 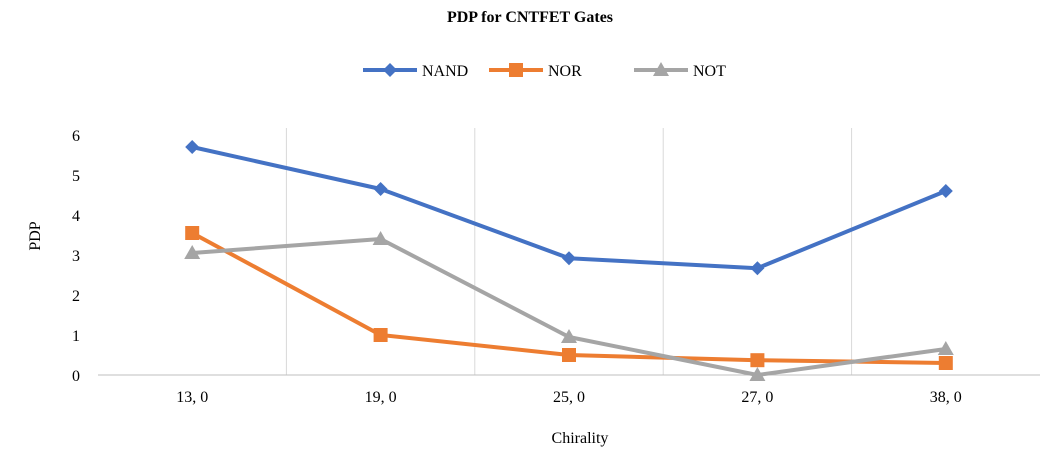 I want to click on legend: NAND NOR NOT, so click(x=544, y=71).